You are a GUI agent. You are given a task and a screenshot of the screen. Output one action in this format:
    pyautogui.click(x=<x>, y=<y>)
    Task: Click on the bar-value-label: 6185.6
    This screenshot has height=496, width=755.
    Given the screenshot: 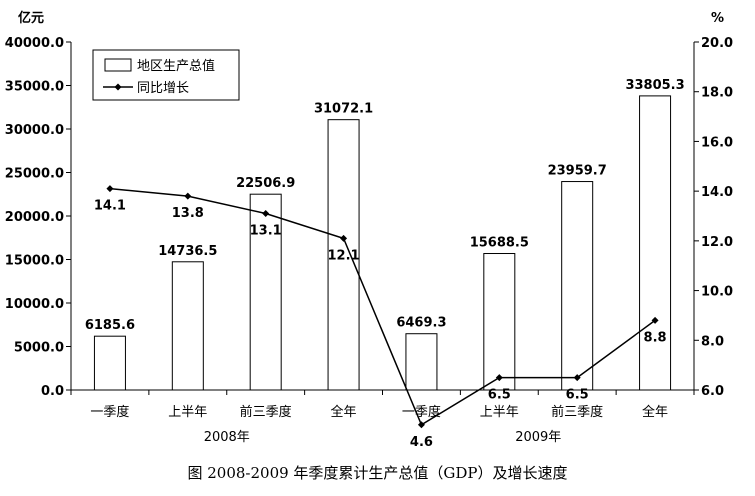 What is the action you would take?
    pyautogui.click(x=110, y=325)
    